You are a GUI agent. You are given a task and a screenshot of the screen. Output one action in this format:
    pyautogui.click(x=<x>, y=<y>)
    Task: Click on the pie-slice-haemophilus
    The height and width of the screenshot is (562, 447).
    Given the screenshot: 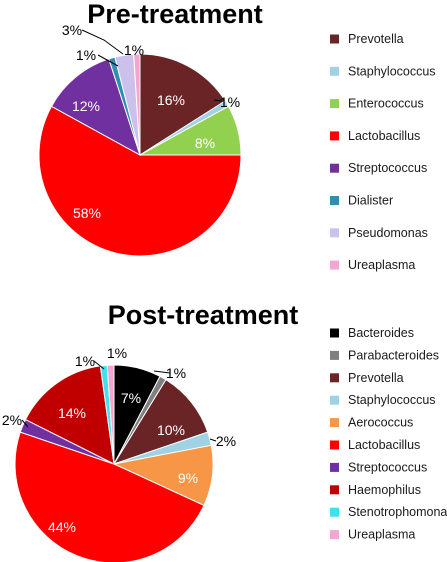 What is the action you would take?
    pyautogui.click(x=69, y=415)
    